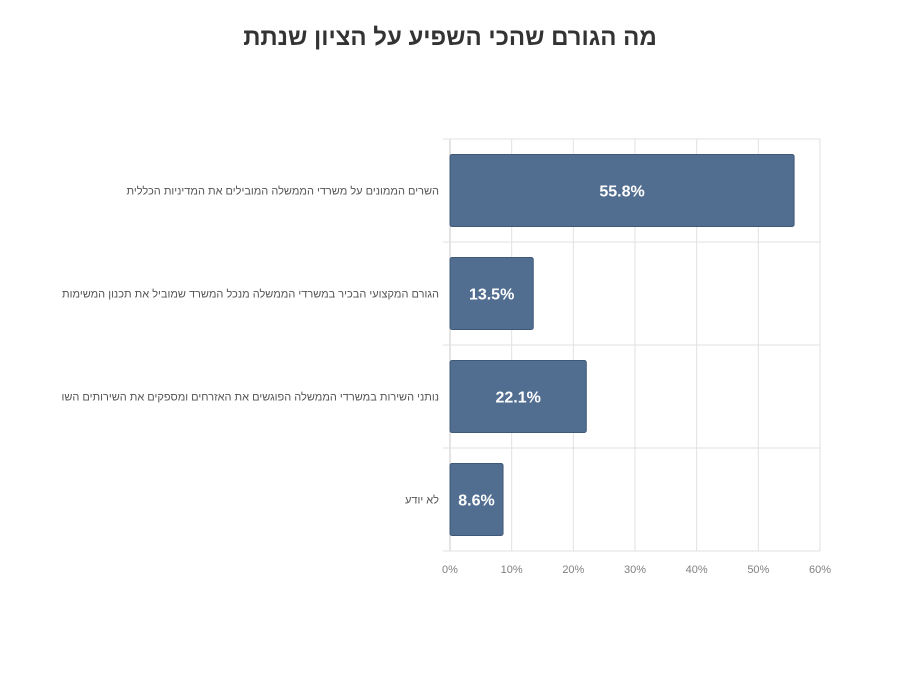  What do you see at coordinates (422, 500) in the screenshot?
I see `category-label: לא יודע` at bounding box center [422, 500].